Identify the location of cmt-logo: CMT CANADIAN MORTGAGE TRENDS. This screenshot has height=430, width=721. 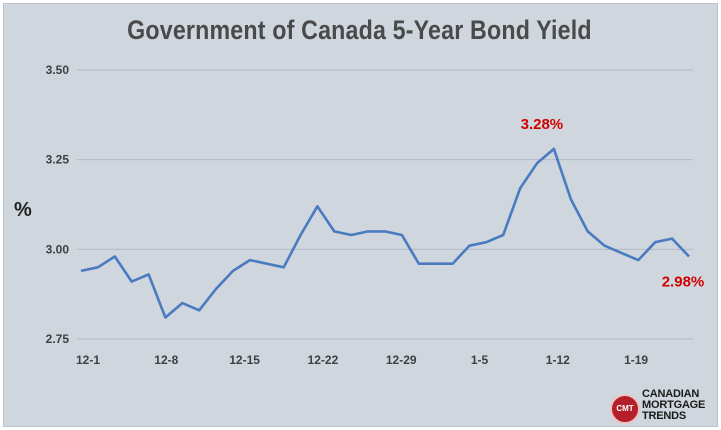
(663, 406).